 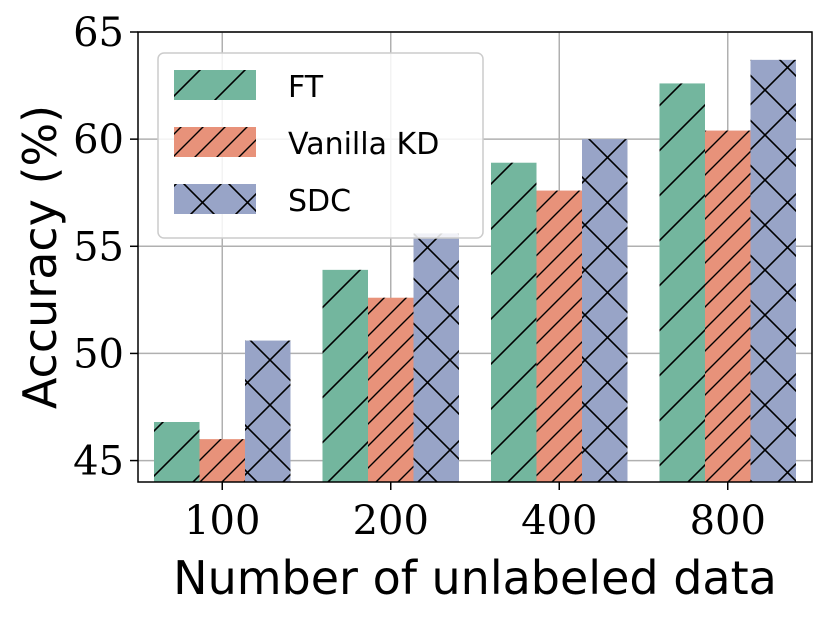 What do you see at coordinates (475, 513) in the screenshot?
I see `x-axis-ticks: 100 200 400 800` at bounding box center [475, 513].